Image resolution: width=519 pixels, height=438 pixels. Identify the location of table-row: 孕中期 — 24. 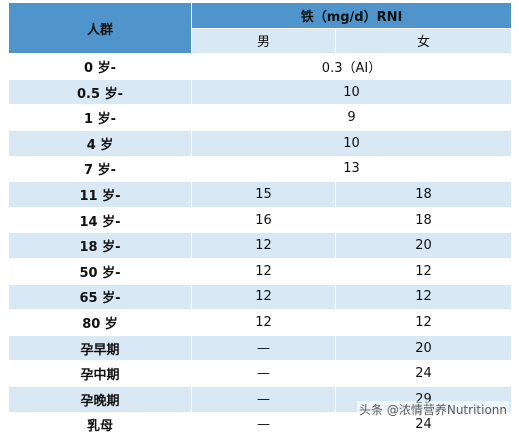
(260, 373).